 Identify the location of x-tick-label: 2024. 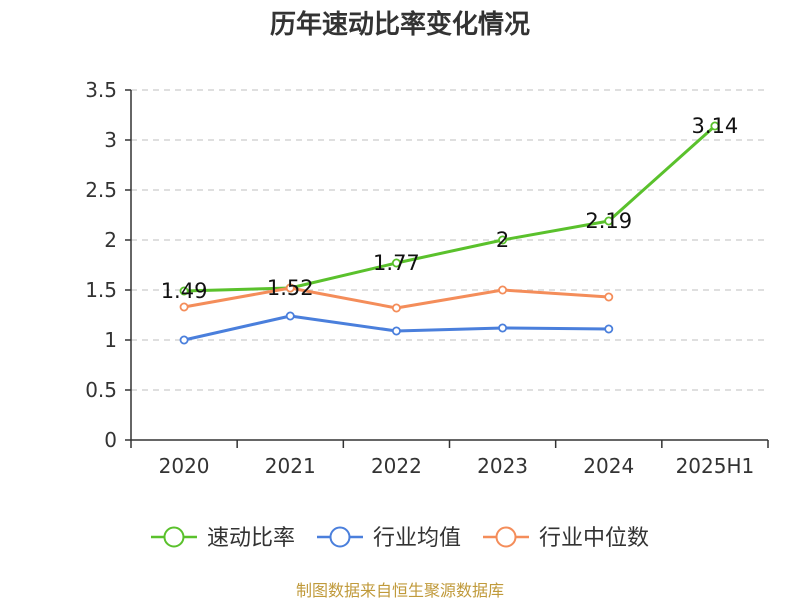
(608, 466).